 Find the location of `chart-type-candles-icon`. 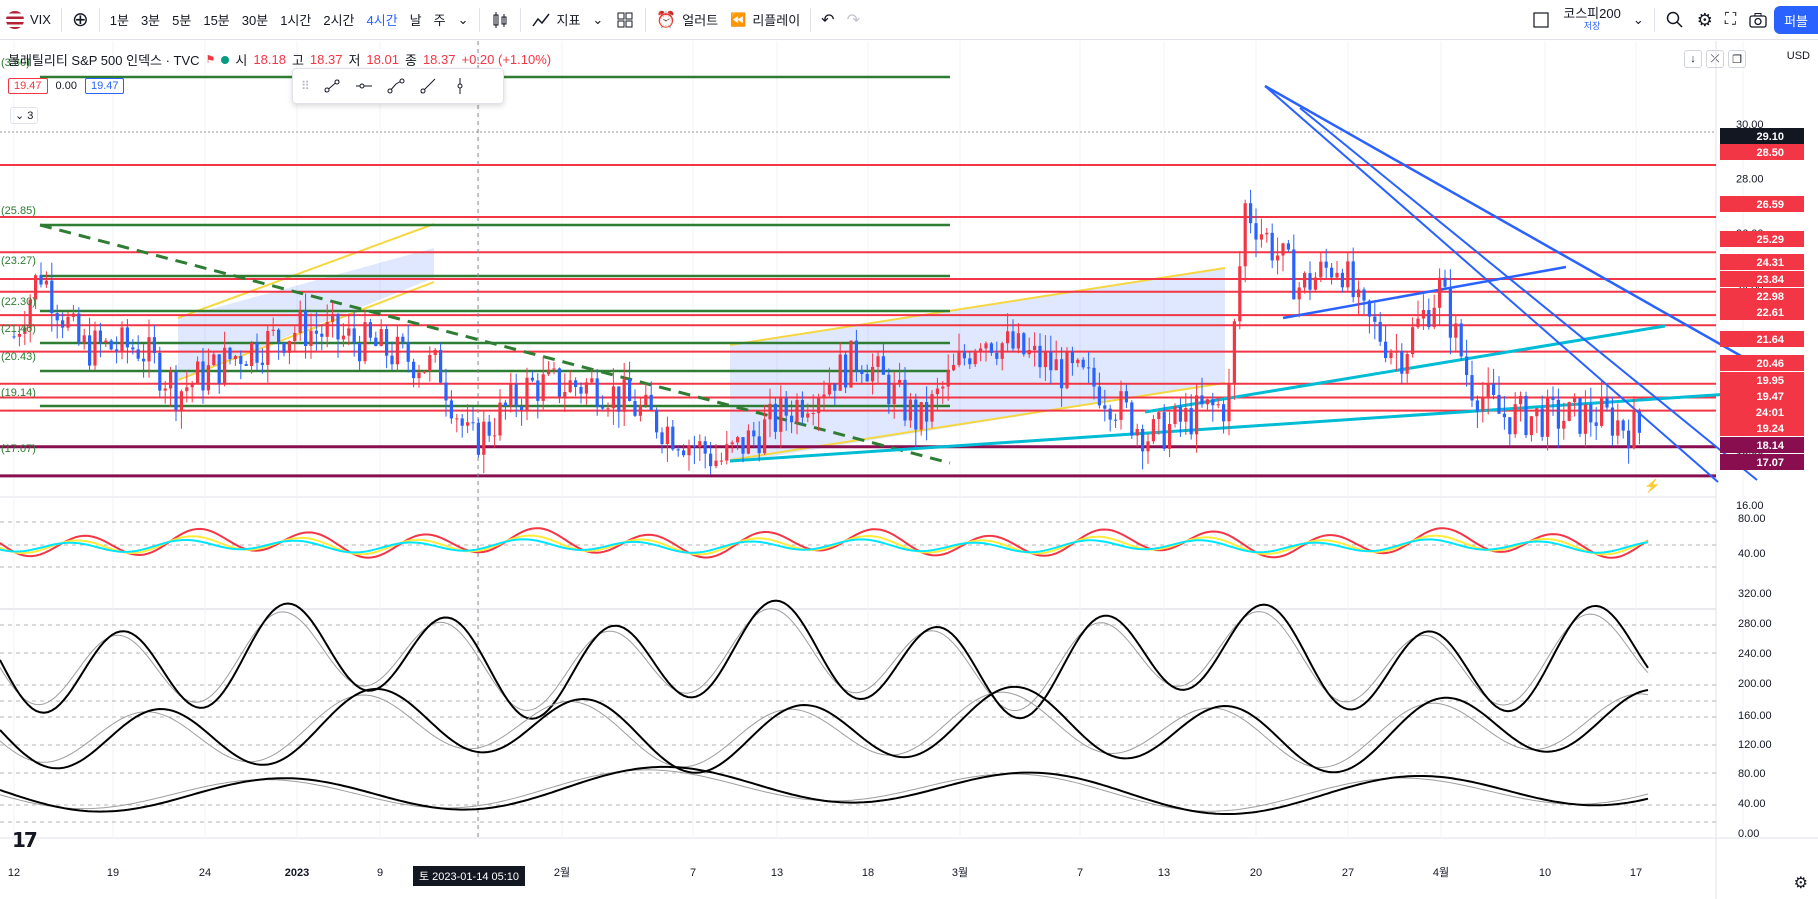

chart-type-candles-icon is located at coordinates (500, 20).